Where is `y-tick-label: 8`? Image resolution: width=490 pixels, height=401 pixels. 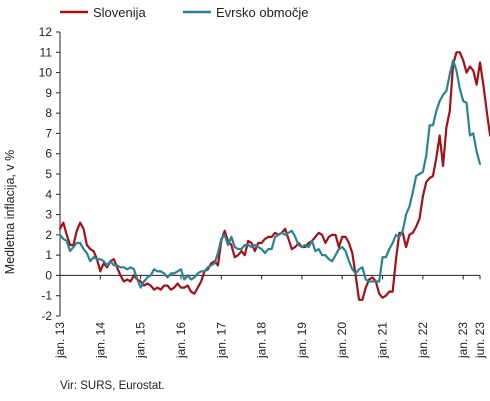
y-tick-label: 8 is located at coordinates (48, 113).